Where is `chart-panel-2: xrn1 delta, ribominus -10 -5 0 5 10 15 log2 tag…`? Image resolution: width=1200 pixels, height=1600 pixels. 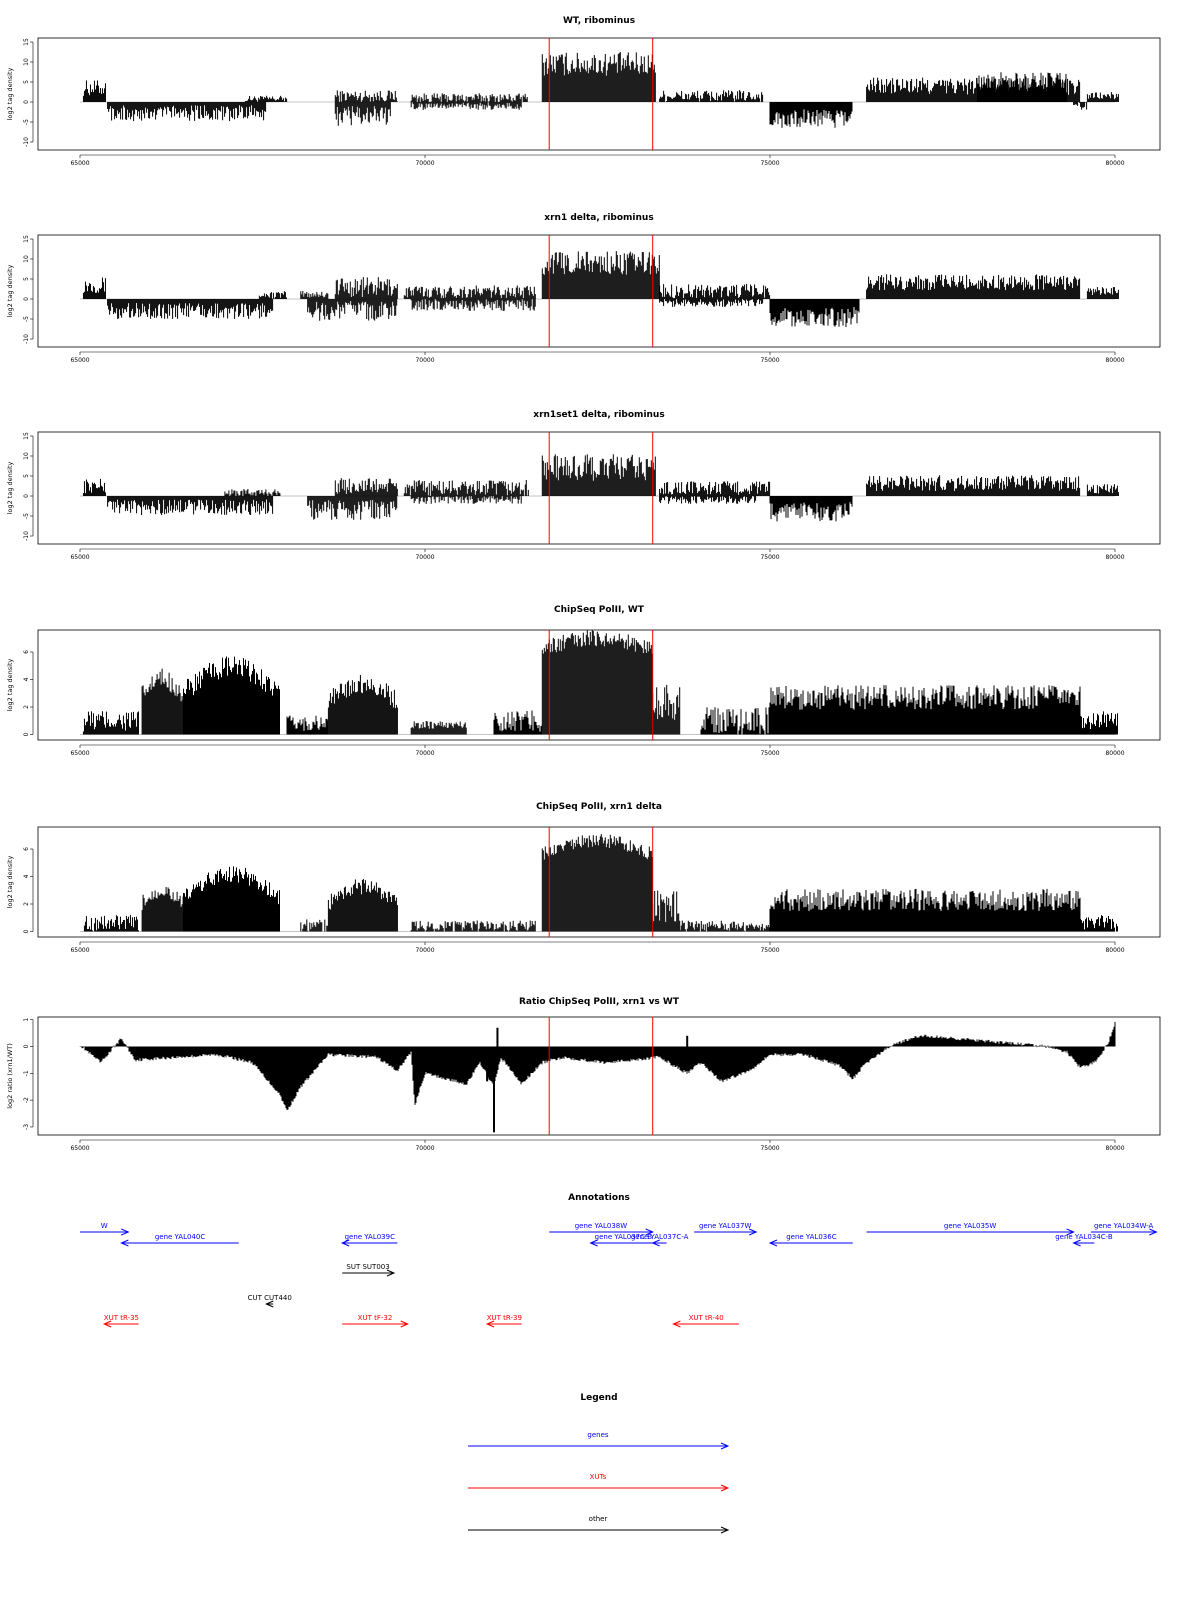 chart-panel-2: xrn1 delta, ribominus -10 -5 0 5 10 15 log2 tag… is located at coordinates (583, 288).